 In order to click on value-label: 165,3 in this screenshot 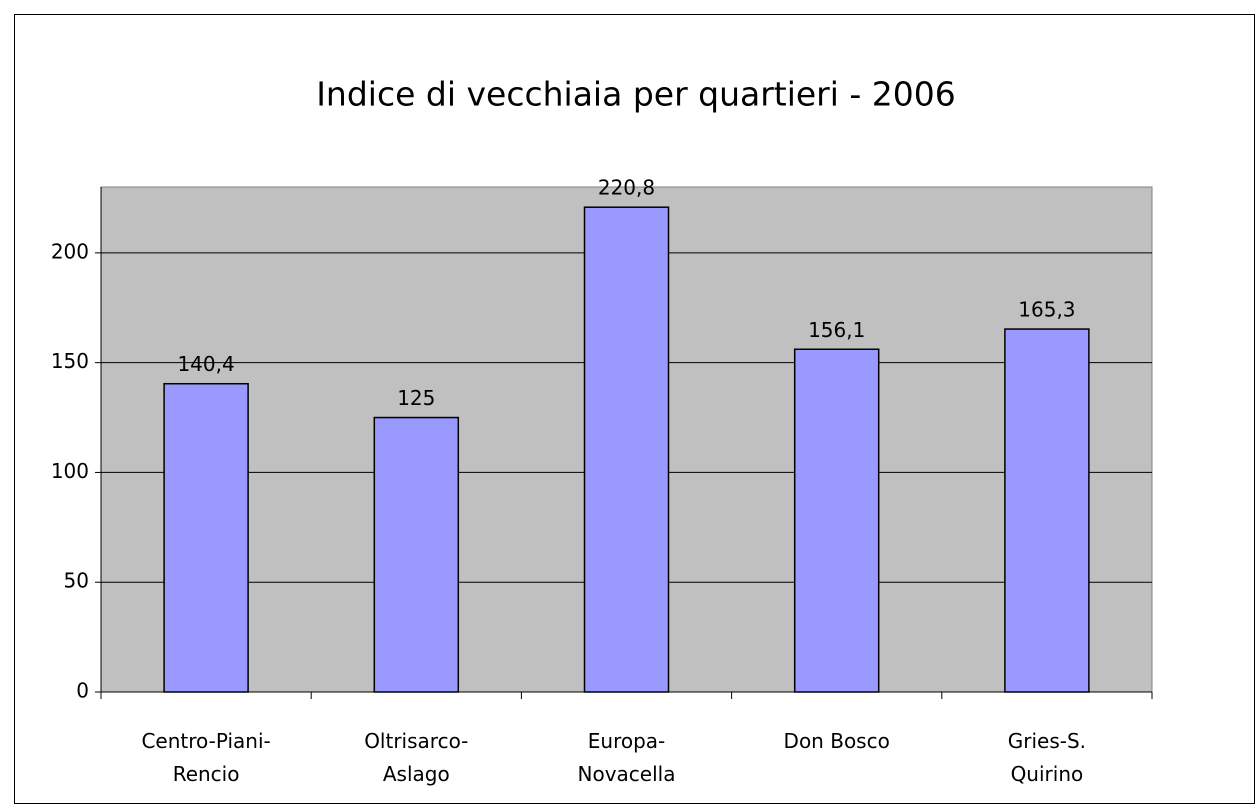, I will do `click(1046, 310)`.